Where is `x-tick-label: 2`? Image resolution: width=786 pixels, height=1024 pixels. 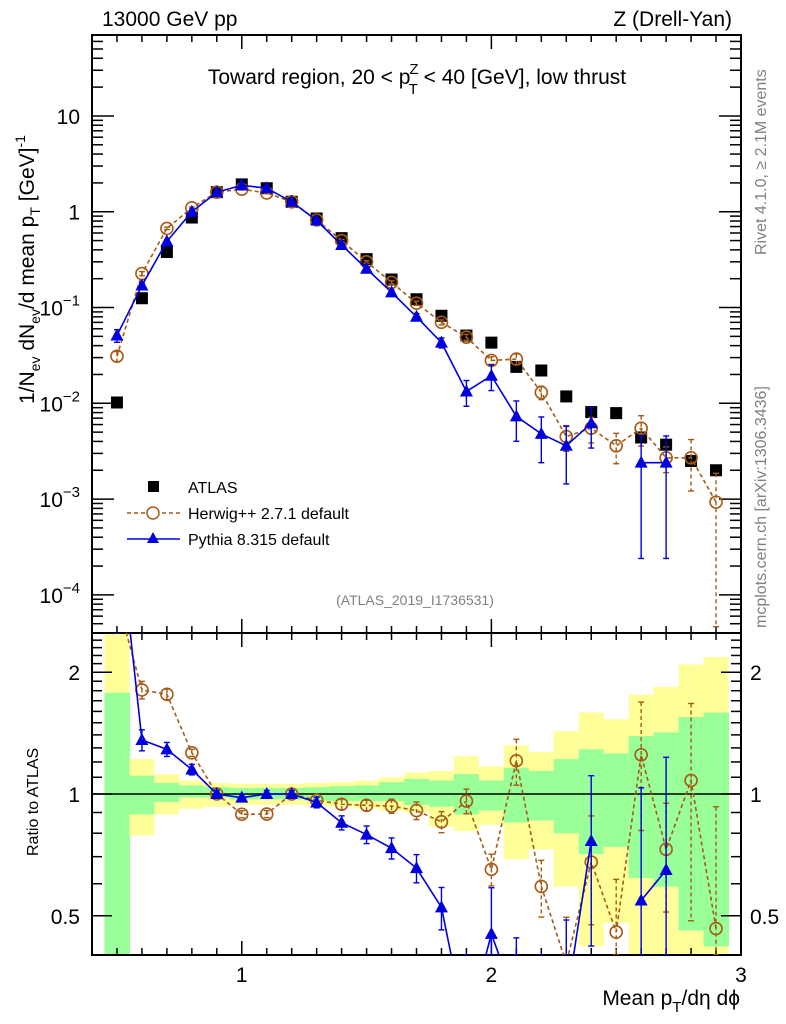
x-tick-label: 2 is located at coordinates (492, 975).